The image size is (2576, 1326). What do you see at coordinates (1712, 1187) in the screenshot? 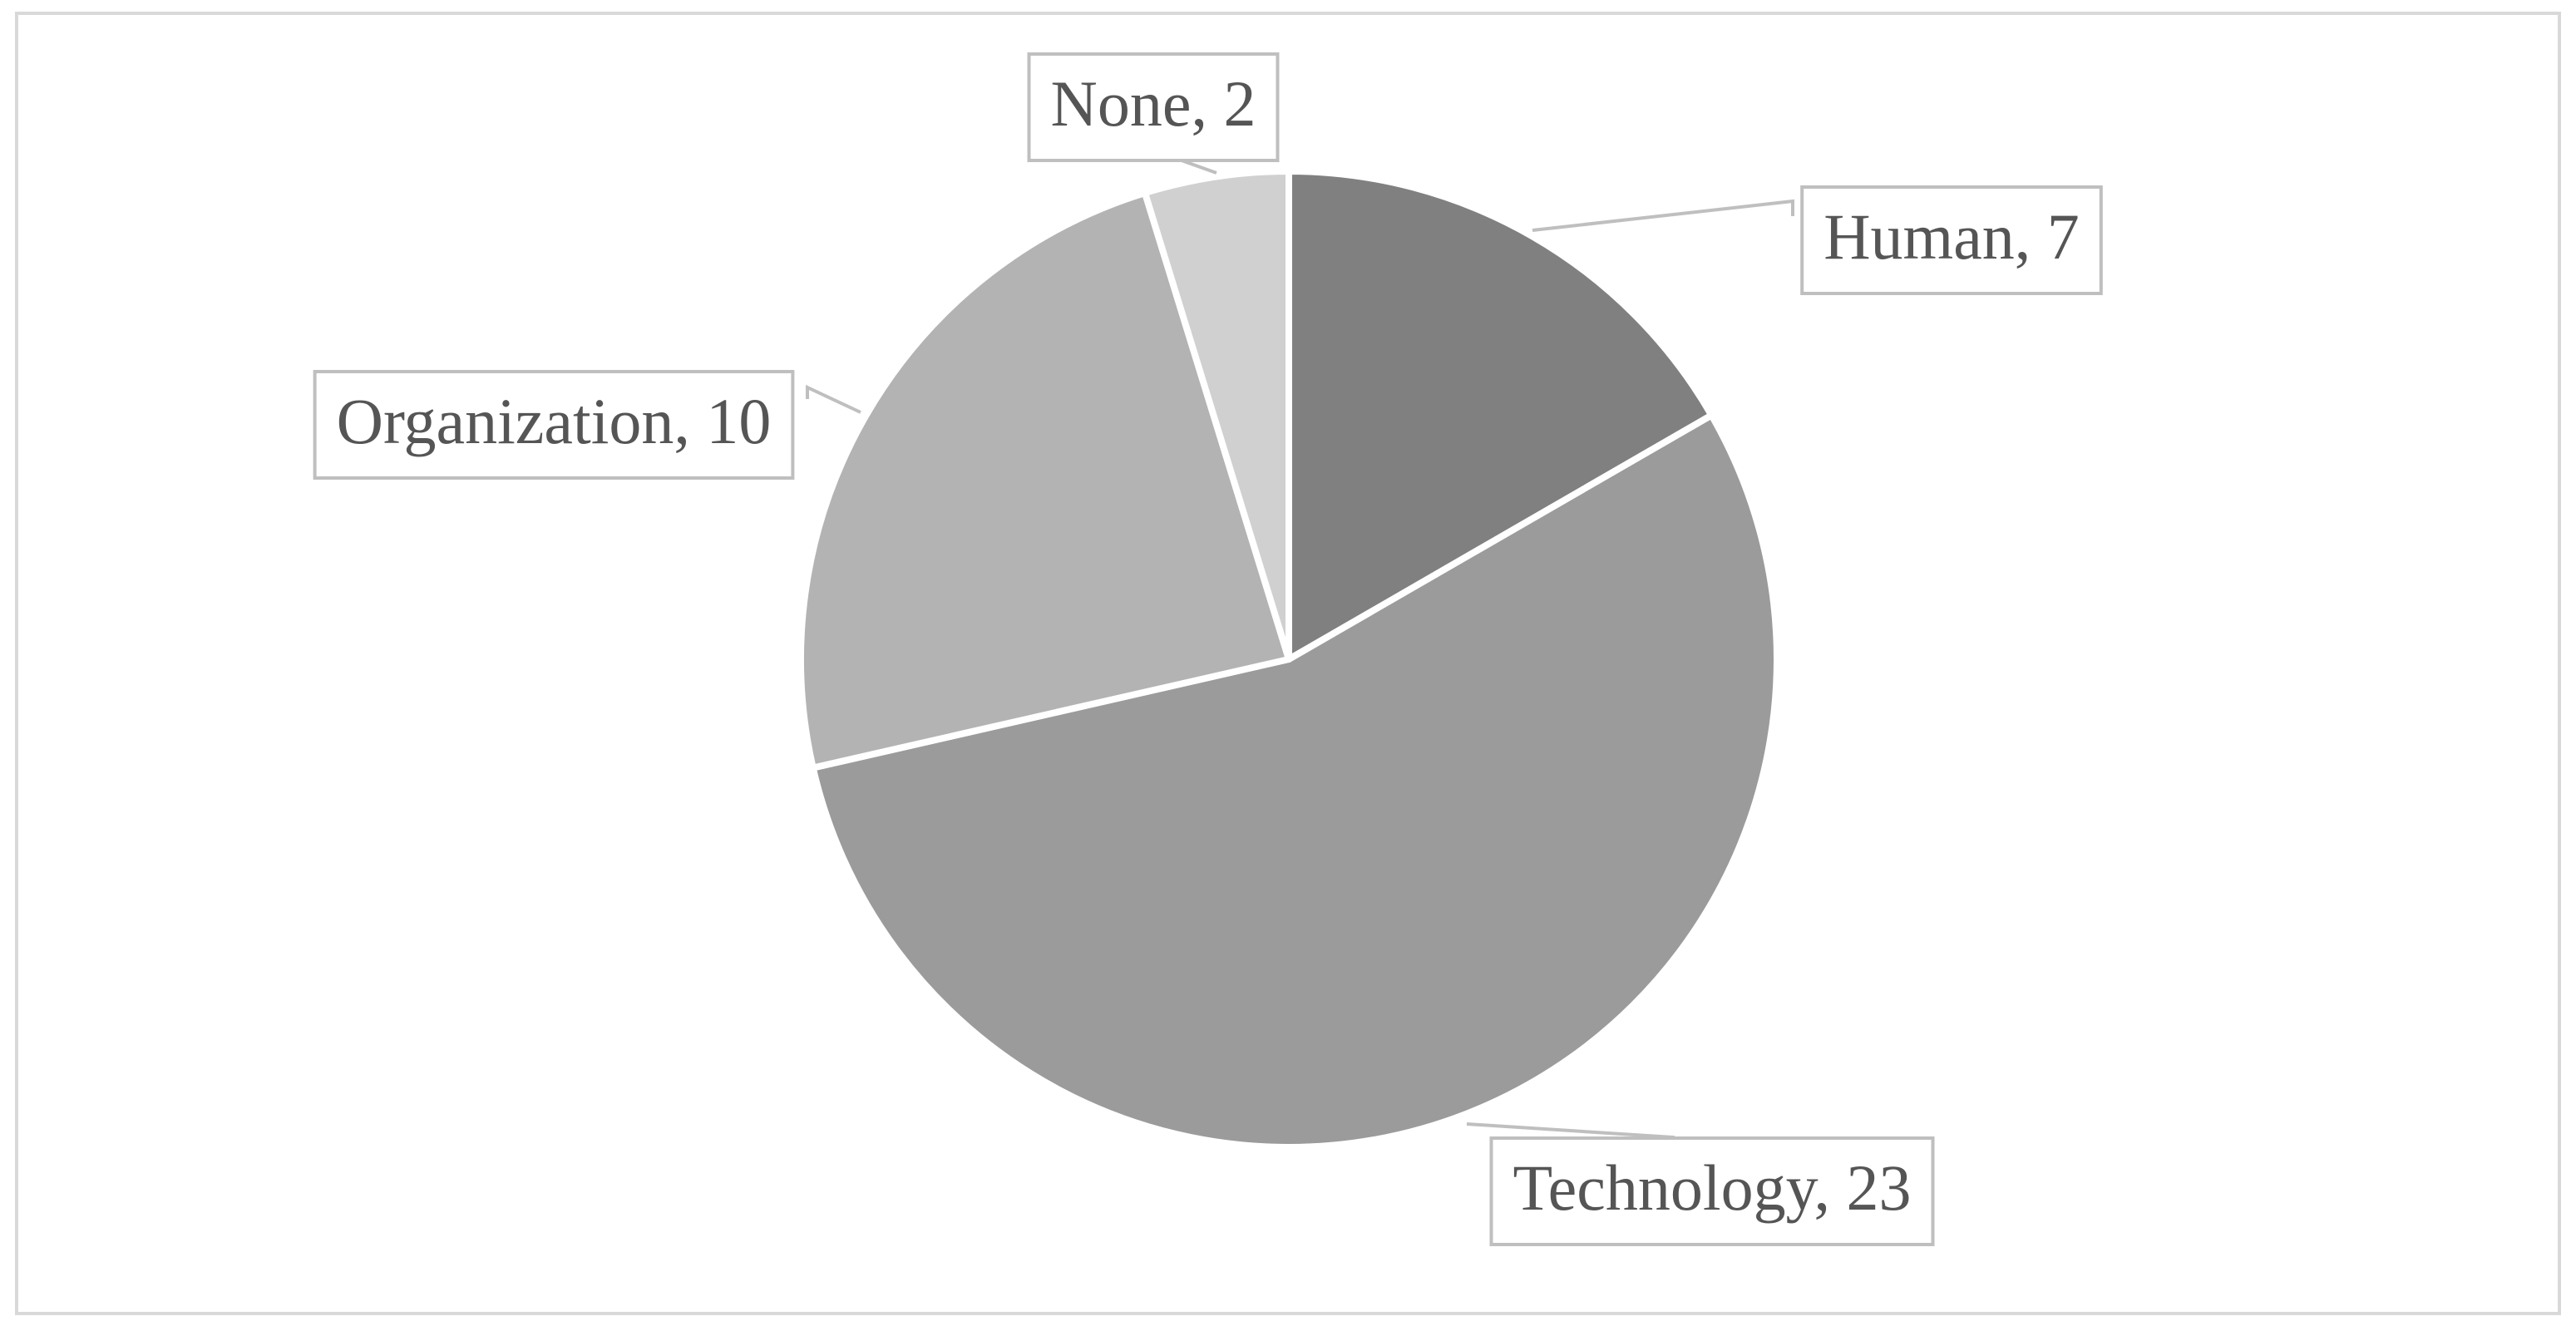
I see `data-label: Technology, 23` at bounding box center [1712, 1187].